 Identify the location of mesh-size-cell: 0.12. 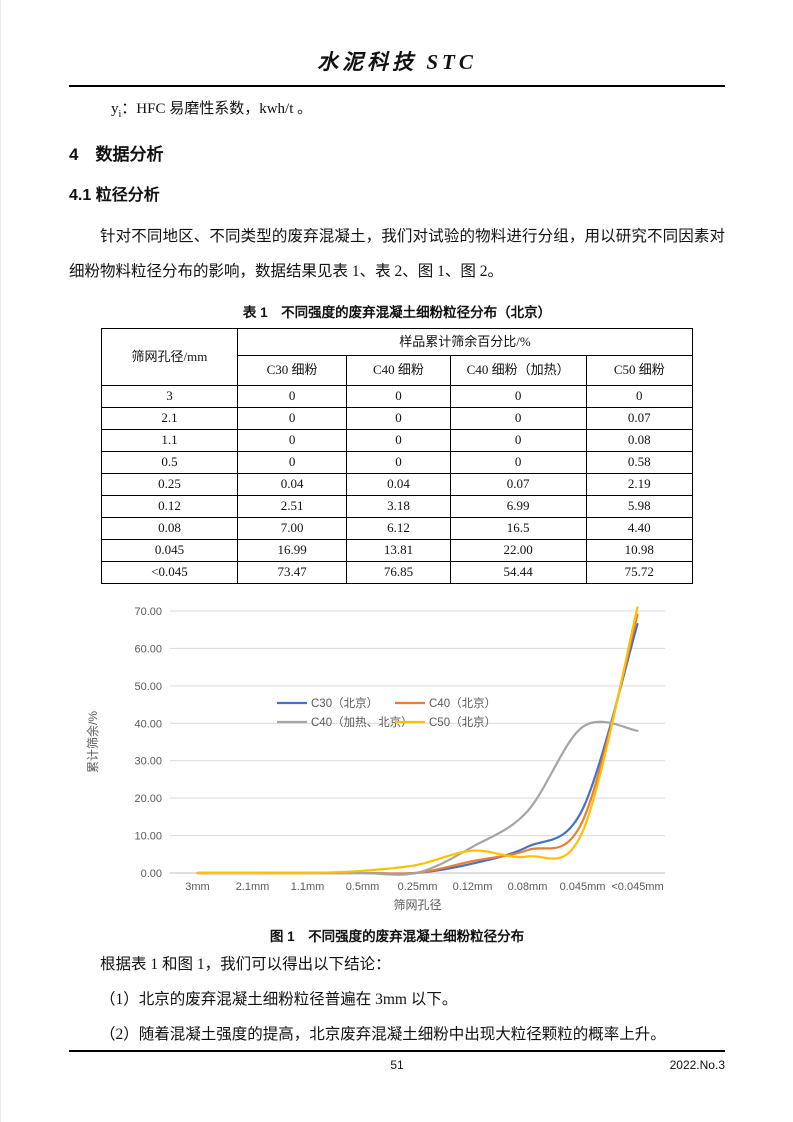
(169, 506).